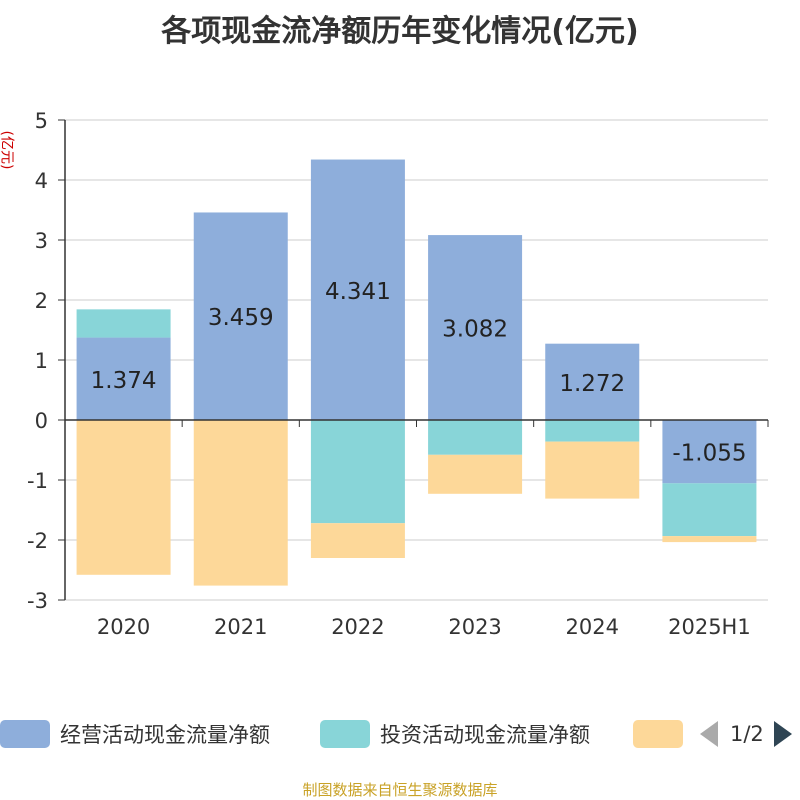  What do you see at coordinates (592, 470) in the screenshot?
I see `bar-series2-2024` at bounding box center [592, 470].